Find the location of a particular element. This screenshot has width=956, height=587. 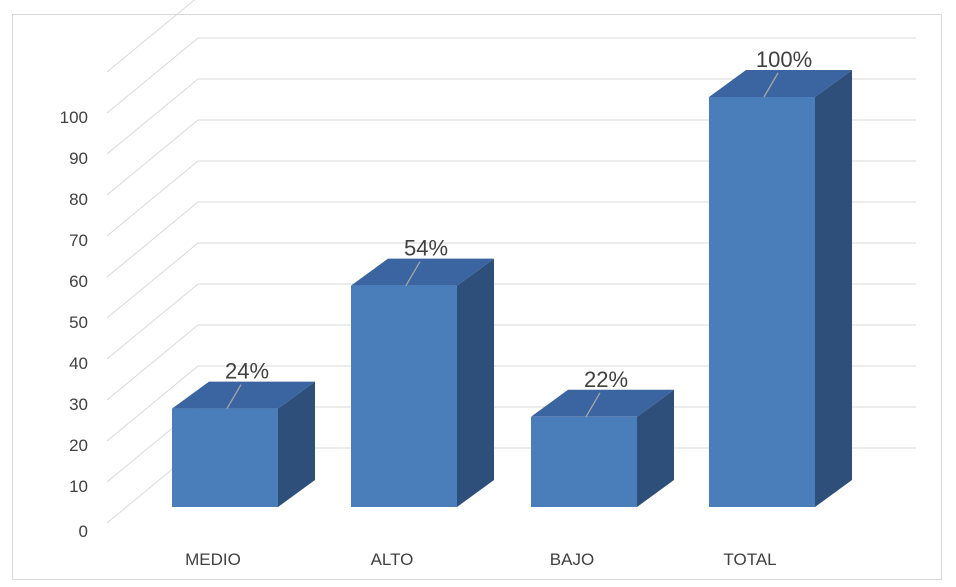

y-tick-label: 0 is located at coordinates (83, 531).